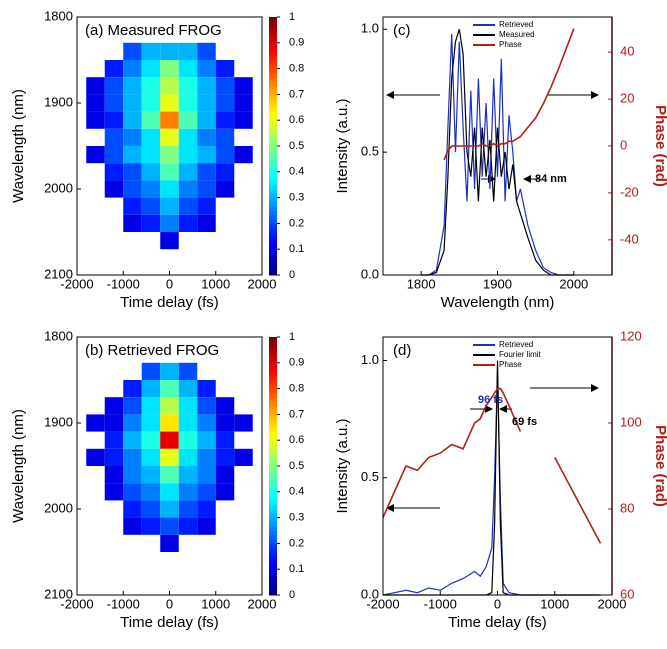 The width and height of the screenshot is (667, 649). Describe the element at coordinates (510, 44) in the screenshot. I see `legend-label: Phase` at that location.